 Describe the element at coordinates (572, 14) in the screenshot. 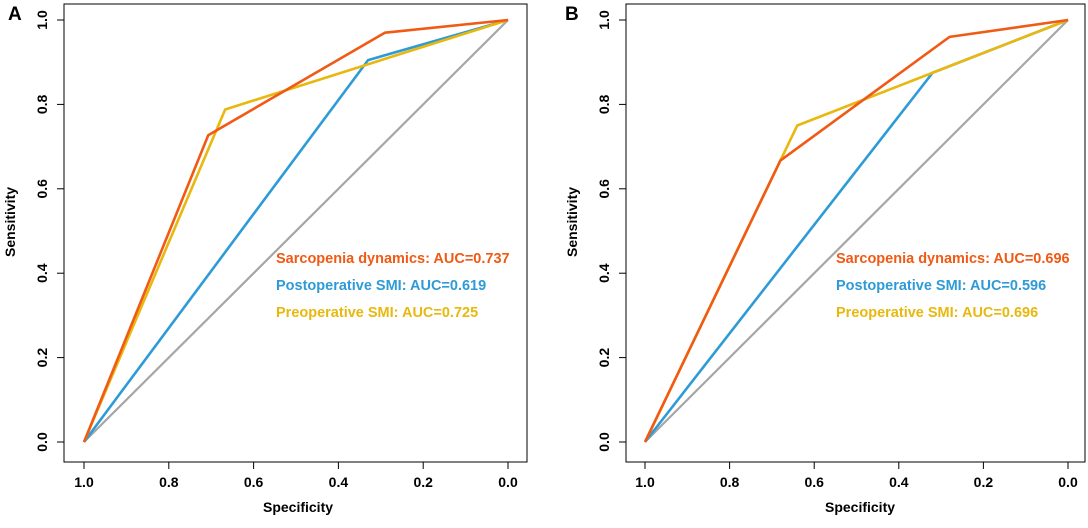

I see `panel-letter-b: B` at that location.